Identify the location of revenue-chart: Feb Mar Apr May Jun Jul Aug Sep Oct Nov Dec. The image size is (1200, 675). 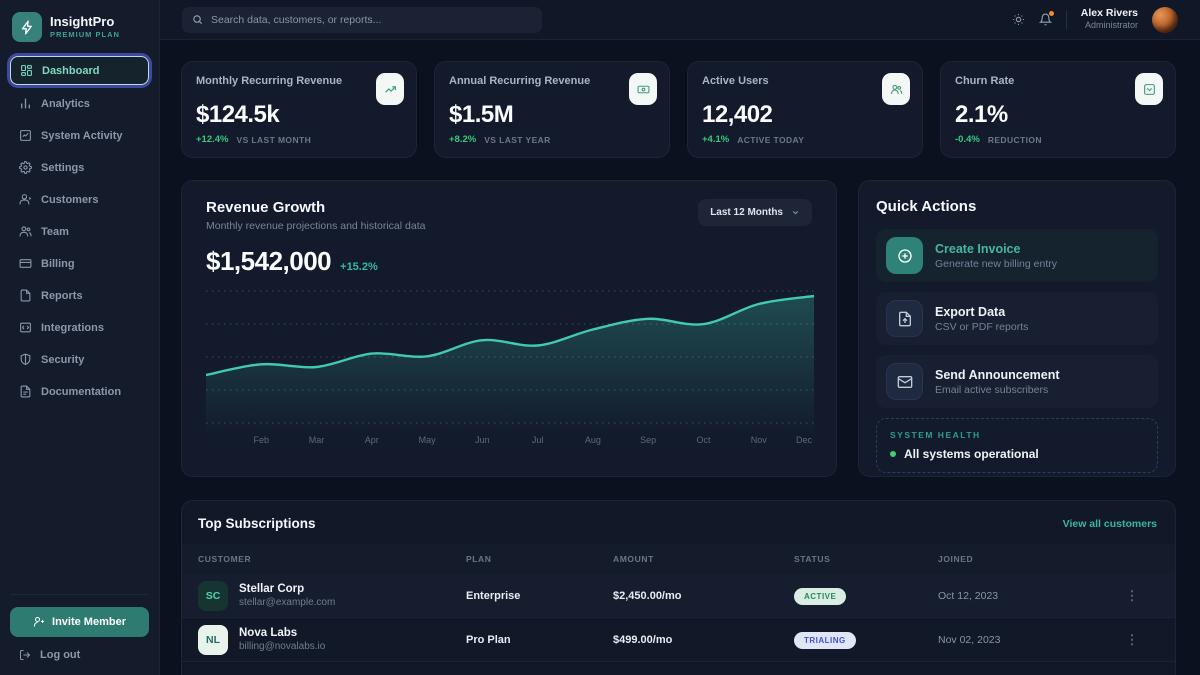
(510, 371).